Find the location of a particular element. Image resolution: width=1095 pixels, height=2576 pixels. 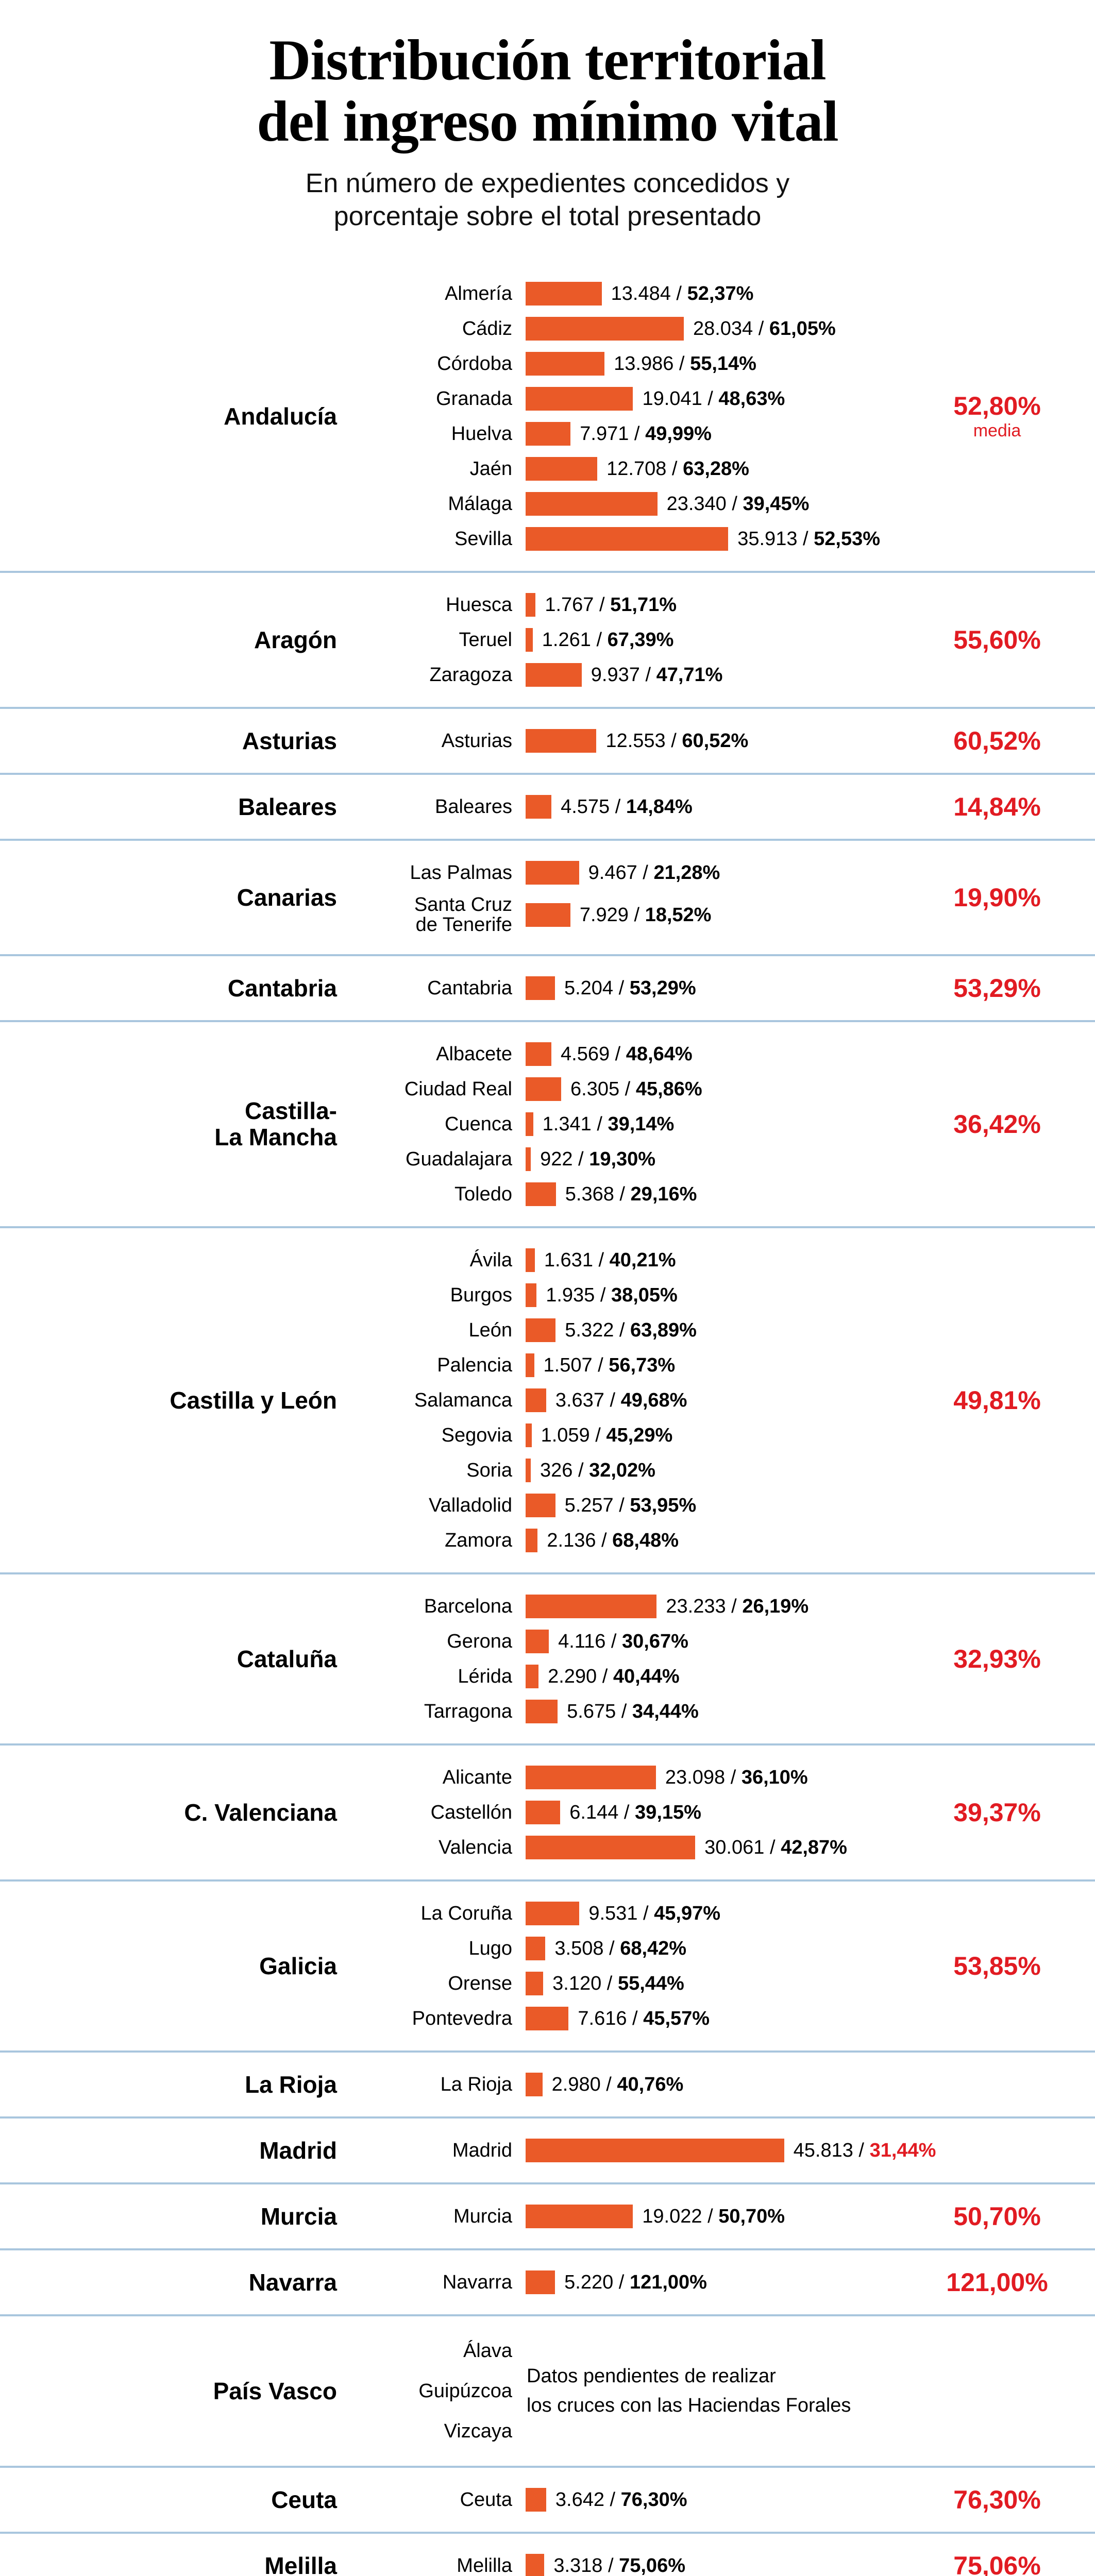

bar-and-value: 1.767 / 51,71% is located at coordinates (601, 605).